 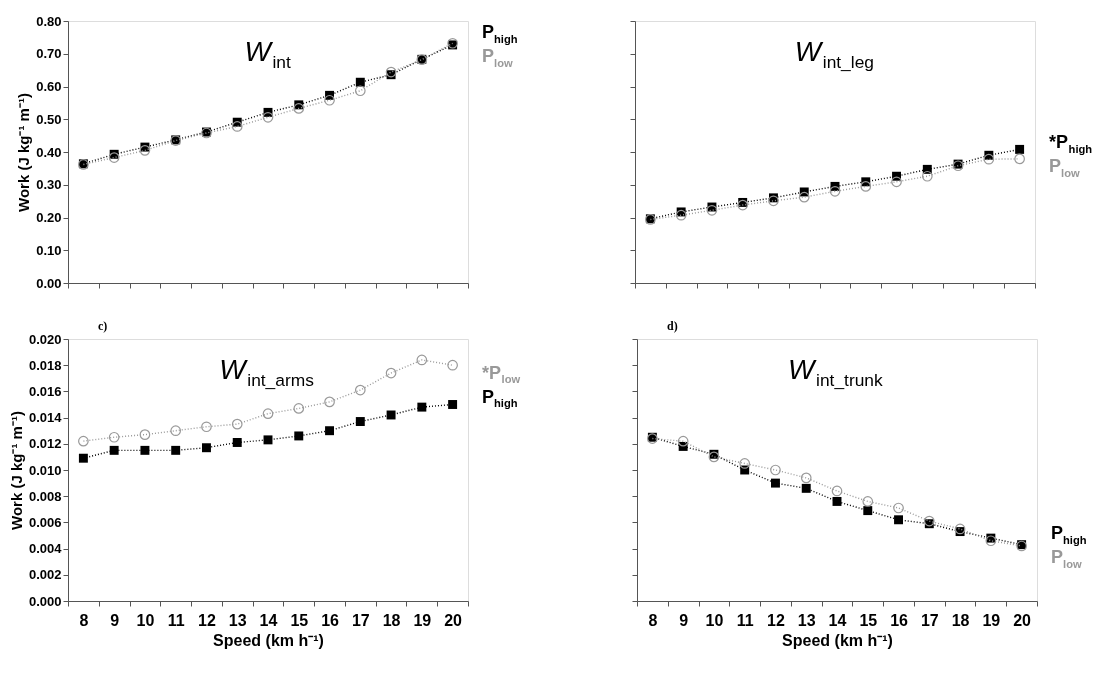 I want to click on y-tick-label: 0.10, so click(x=49, y=250).